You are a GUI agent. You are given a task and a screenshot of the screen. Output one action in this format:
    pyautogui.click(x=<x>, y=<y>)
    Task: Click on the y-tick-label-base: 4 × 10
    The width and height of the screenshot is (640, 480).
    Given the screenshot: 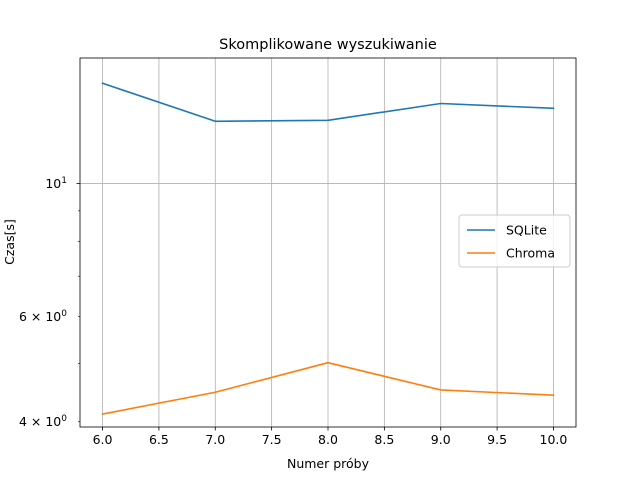 What is the action you would take?
    pyautogui.click(x=40, y=421)
    